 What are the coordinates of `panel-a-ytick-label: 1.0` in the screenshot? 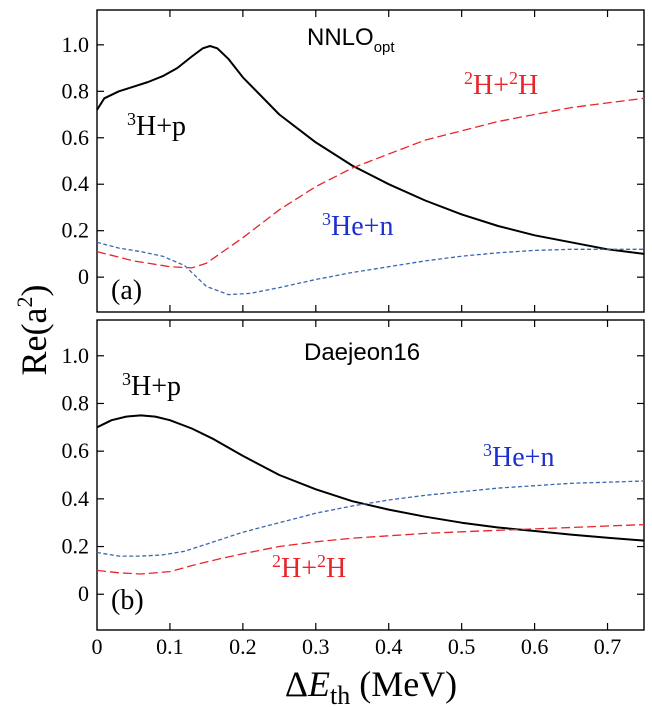 It's located at (76, 44).